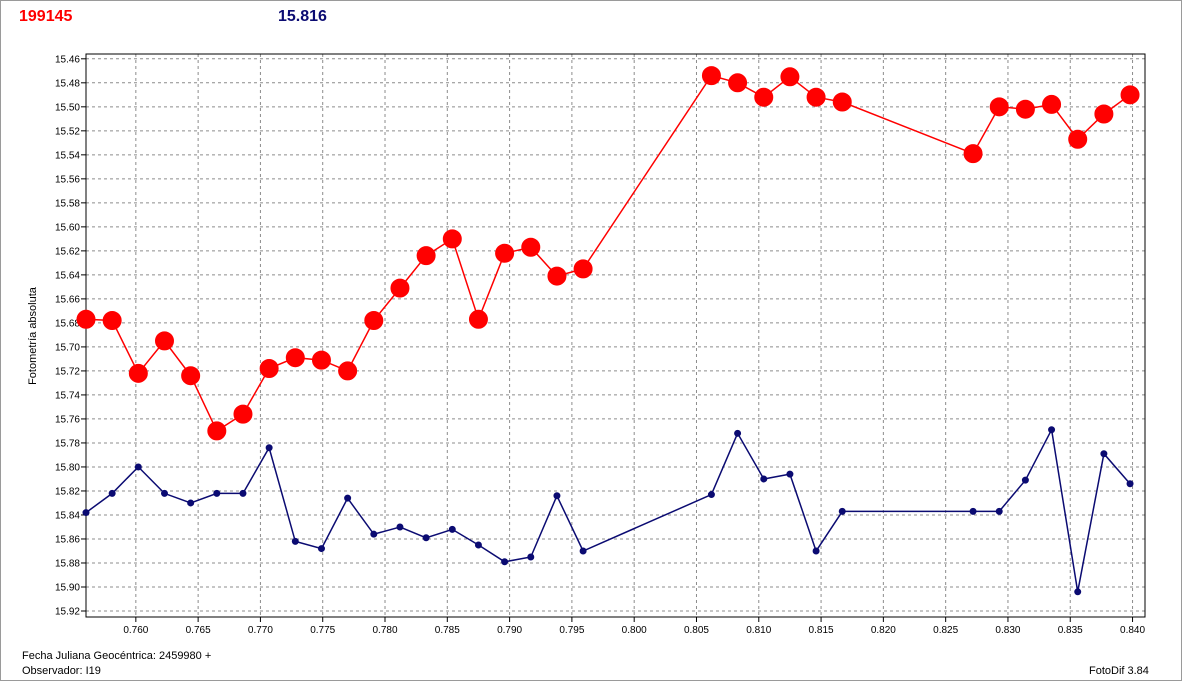 This screenshot has width=1184, height=683. What do you see at coordinates (67, 251) in the screenshot?
I see `y-tick-label: 15.62` at bounding box center [67, 251].